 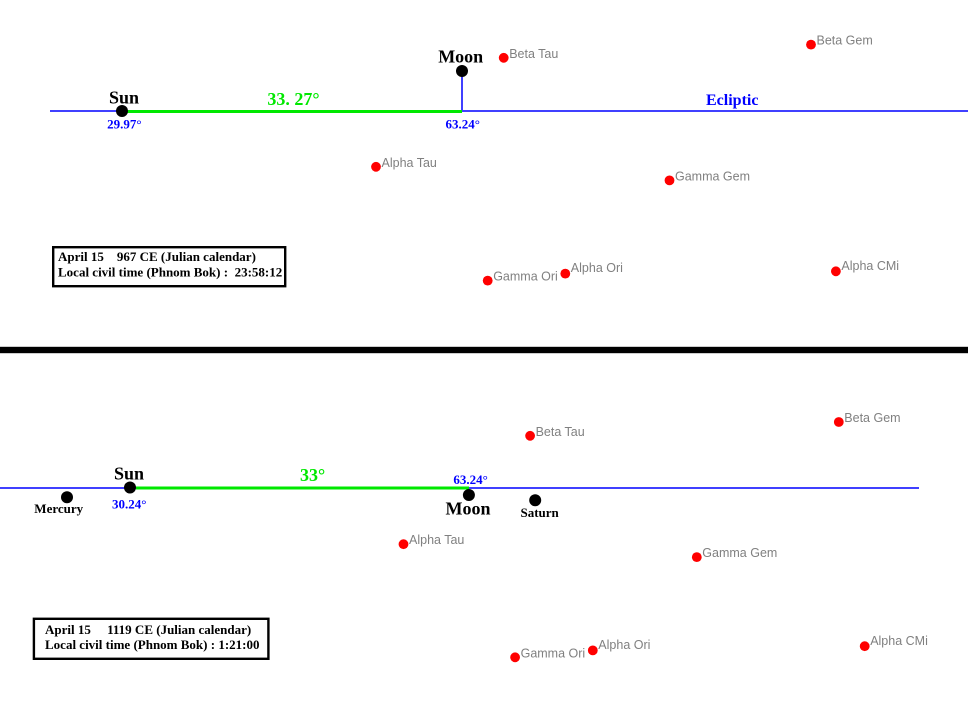 What do you see at coordinates (152, 644) in the screenshot?
I see `svg-text:Local civil time (Phnom Bok) :: Local civil time (Phnom Bok) : 1:21:00` at bounding box center [152, 644].